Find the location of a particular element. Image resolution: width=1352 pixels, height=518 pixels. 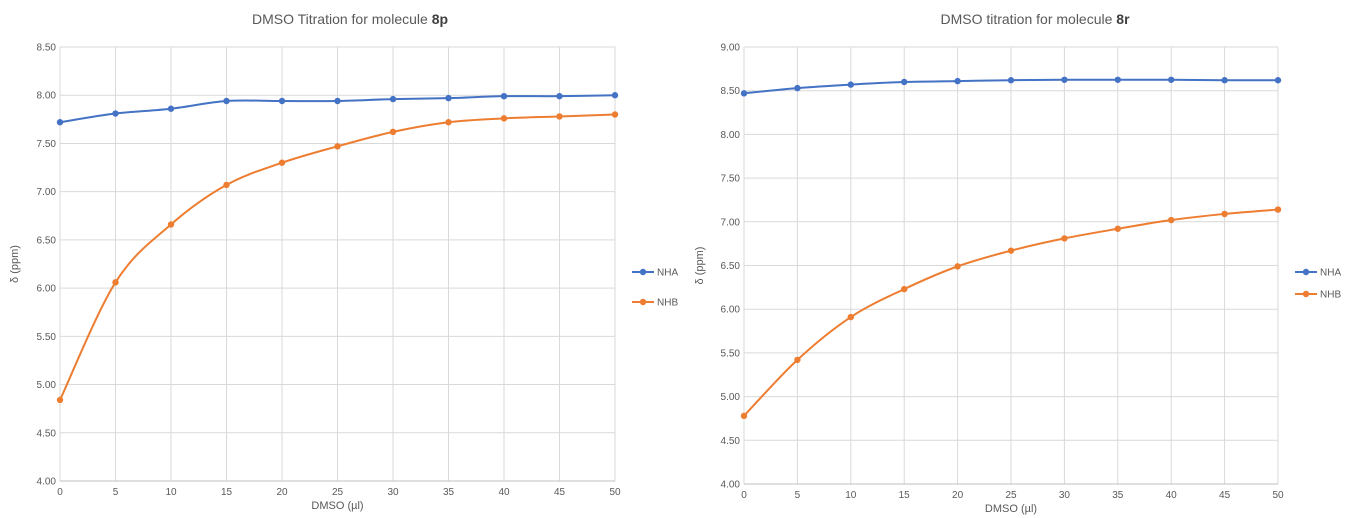

chart-title-molecule: 8p is located at coordinates (440, 19).